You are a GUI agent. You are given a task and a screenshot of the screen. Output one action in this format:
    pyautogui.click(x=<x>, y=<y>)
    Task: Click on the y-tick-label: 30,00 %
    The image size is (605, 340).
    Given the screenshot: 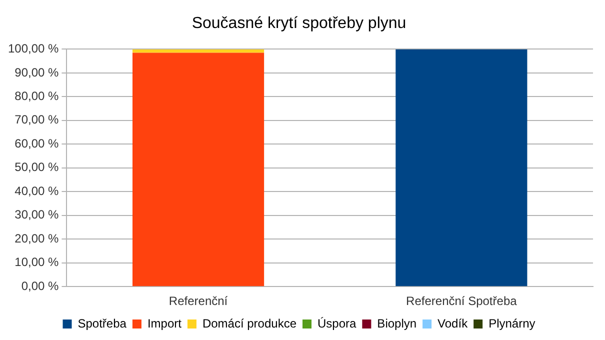 What is the action you would take?
    pyautogui.click(x=37, y=215)
    